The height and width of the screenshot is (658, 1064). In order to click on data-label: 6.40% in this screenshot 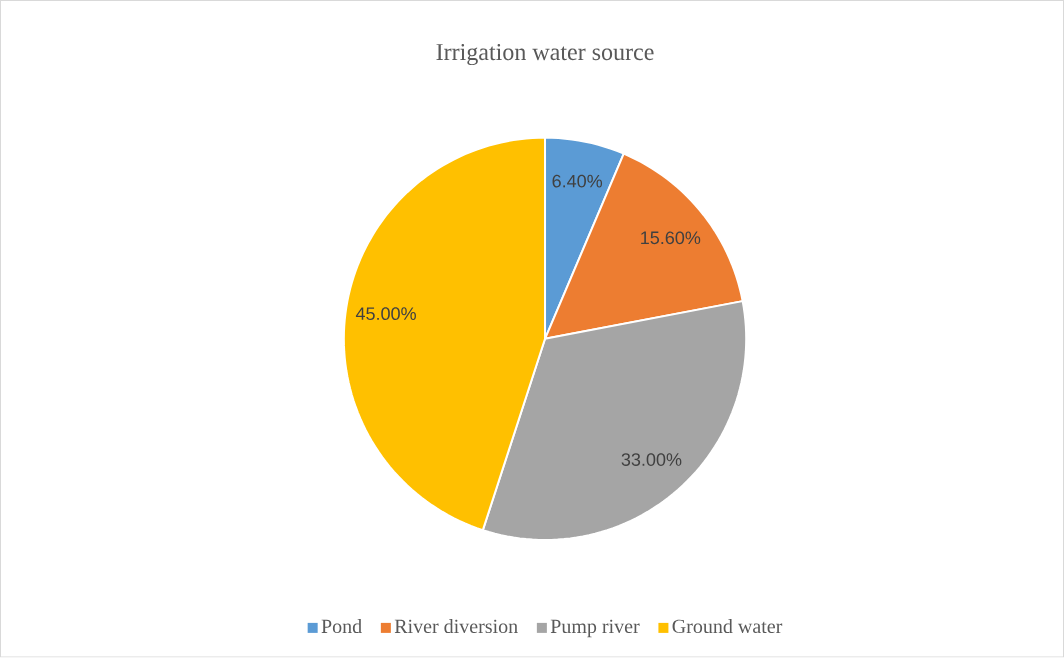, I will do `click(577, 181)`.